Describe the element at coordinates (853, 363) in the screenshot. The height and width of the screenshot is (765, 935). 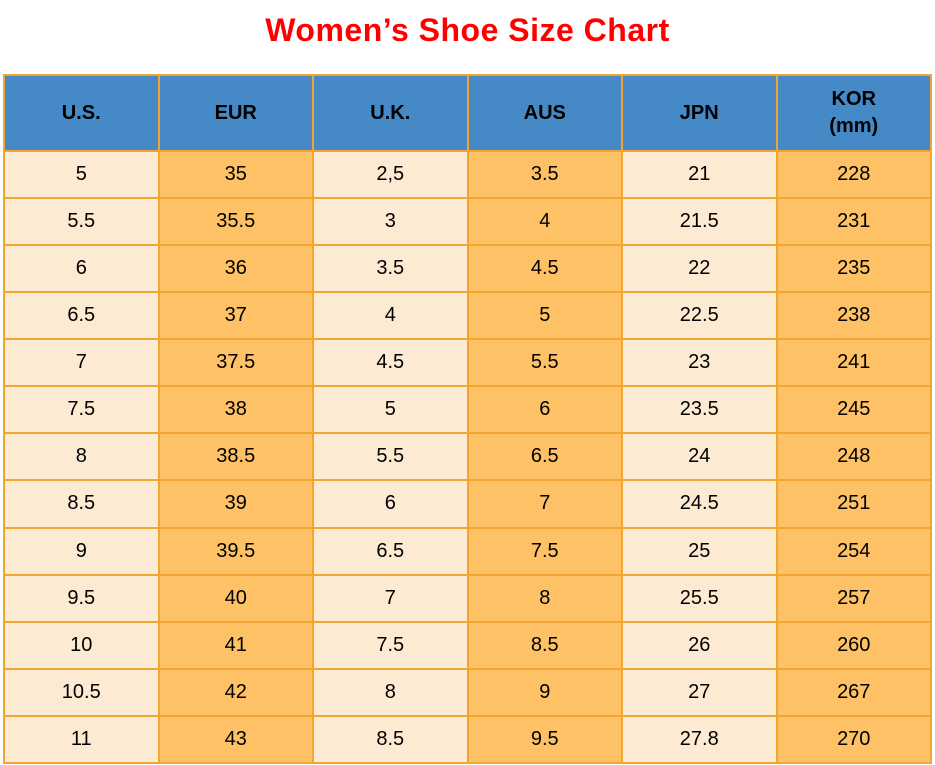
I see `cell: 241` at that location.